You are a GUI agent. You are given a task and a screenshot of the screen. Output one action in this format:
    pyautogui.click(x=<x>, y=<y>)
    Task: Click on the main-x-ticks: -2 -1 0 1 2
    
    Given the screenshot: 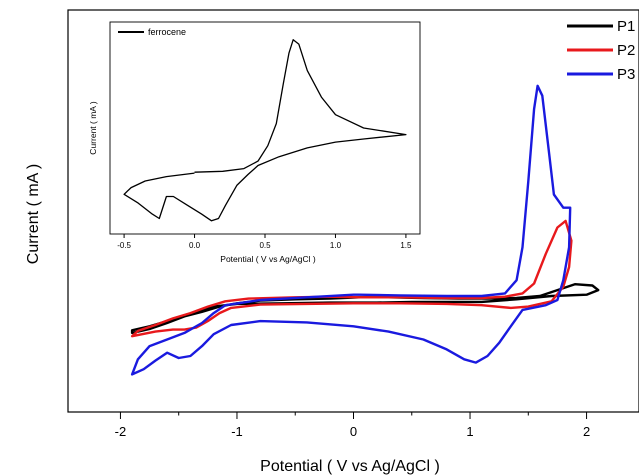 What is the action you would take?
    pyautogui.click(x=352, y=425)
    